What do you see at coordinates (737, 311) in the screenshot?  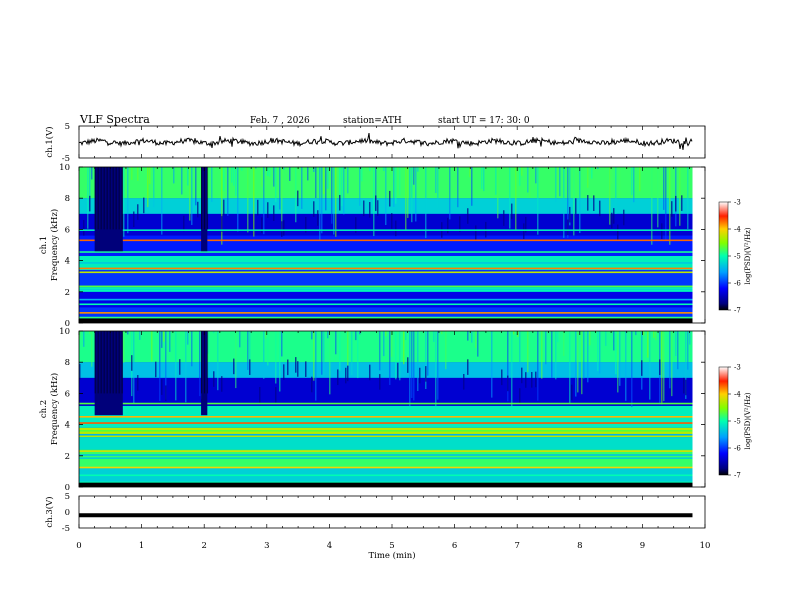 I see `ch1-colorbar-tick--7: -7` at bounding box center [737, 311].